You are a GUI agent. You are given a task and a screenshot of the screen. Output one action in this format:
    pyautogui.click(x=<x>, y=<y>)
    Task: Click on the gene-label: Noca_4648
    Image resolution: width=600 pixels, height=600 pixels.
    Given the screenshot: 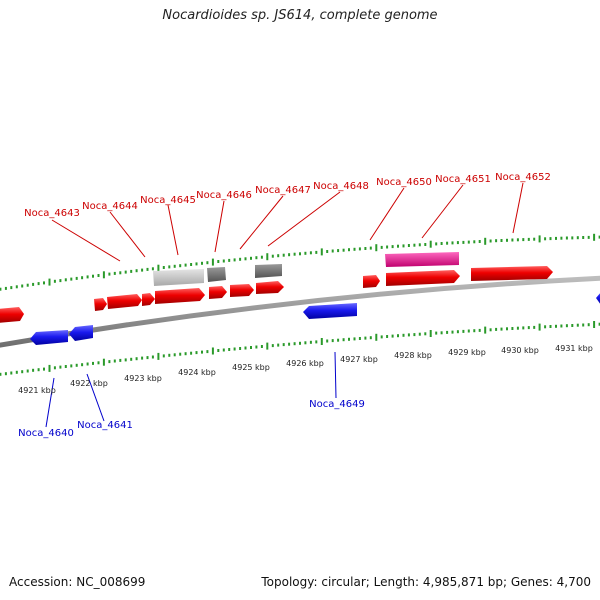 What is the action you would take?
    pyautogui.click(x=341, y=186)
    